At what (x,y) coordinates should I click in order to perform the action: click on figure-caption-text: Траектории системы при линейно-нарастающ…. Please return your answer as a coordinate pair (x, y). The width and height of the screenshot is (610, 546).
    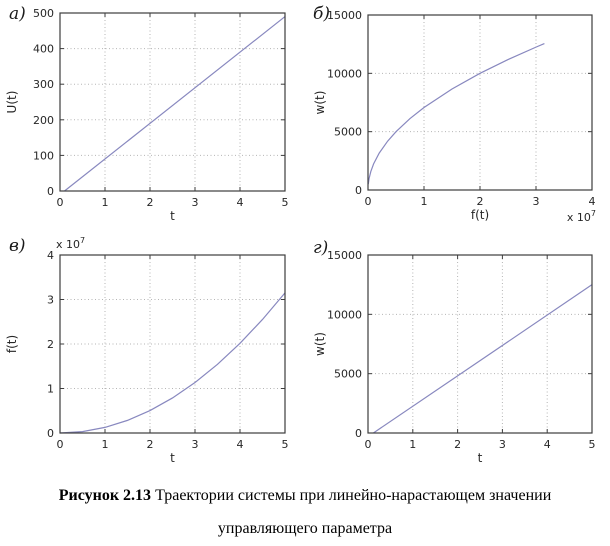
    Looking at the image, I should click on (351, 495).